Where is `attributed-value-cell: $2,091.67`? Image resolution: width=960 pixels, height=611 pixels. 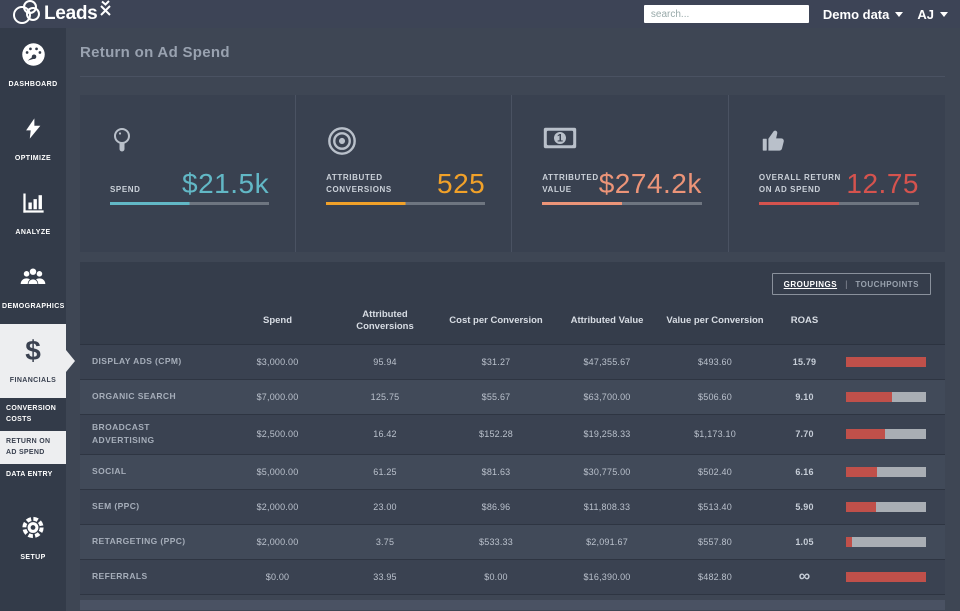 attributed-value-cell: $2,091.67 is located at coordinates (607, 541).